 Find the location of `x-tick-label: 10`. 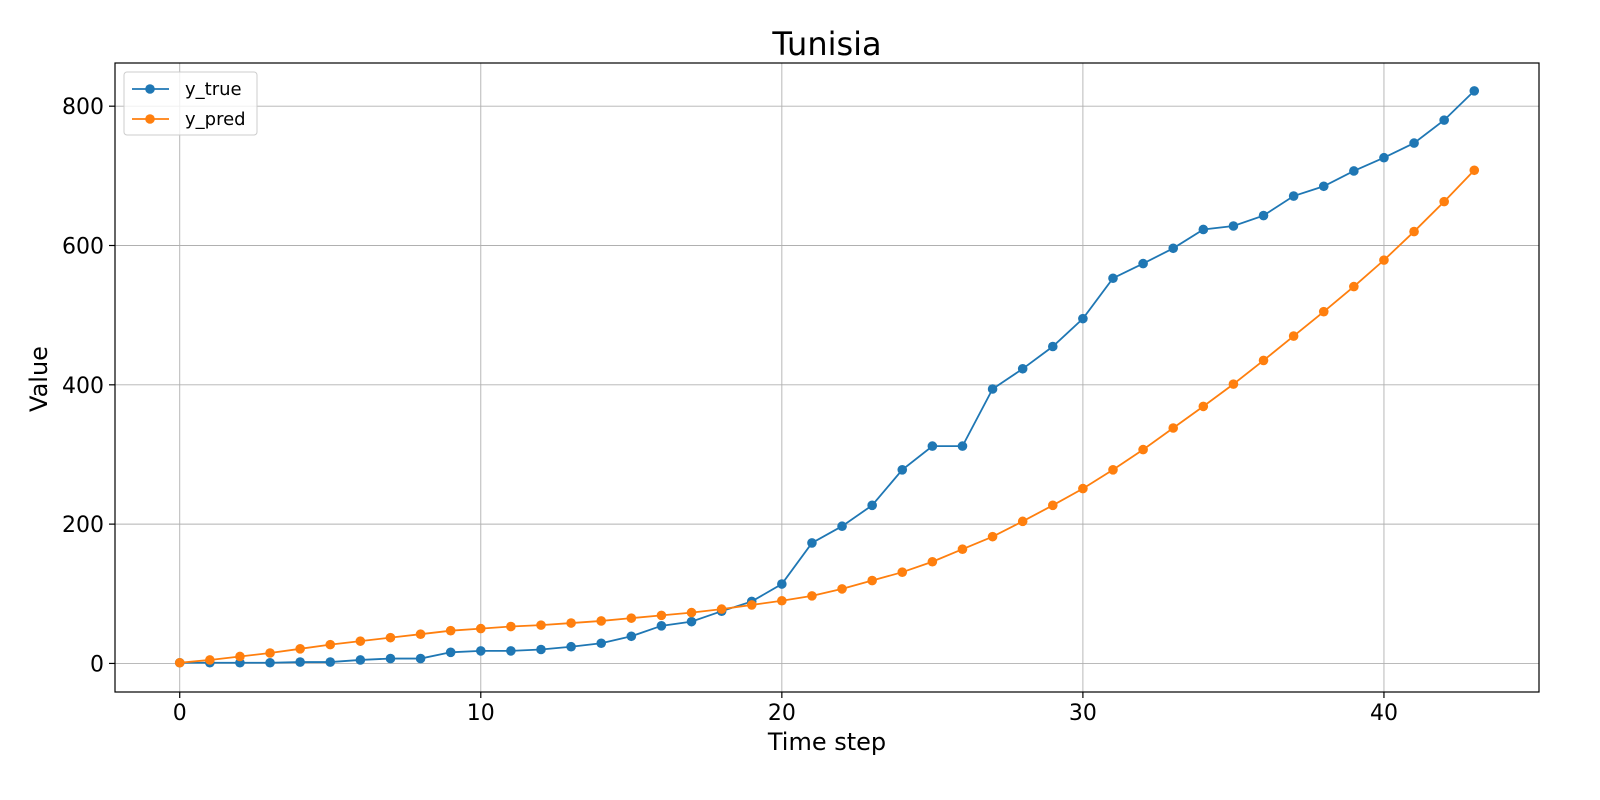

x-tick-label: 10 is located at coordinates (481, 713).